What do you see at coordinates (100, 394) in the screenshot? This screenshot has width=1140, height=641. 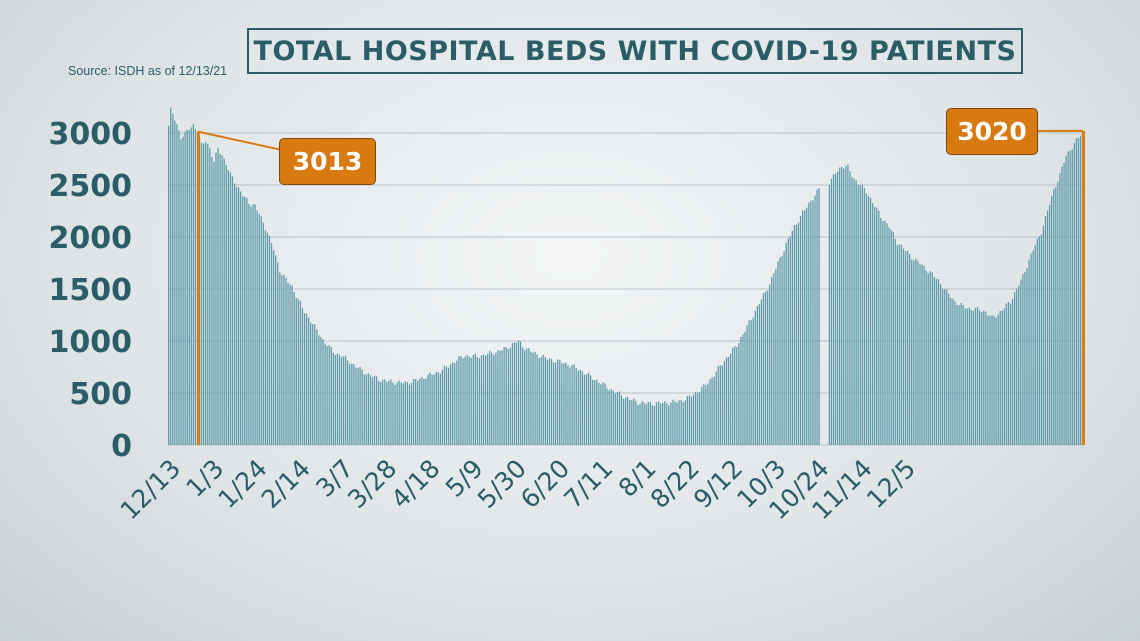 I see `y-tick-label: 500` at bounding box center [100, 394].